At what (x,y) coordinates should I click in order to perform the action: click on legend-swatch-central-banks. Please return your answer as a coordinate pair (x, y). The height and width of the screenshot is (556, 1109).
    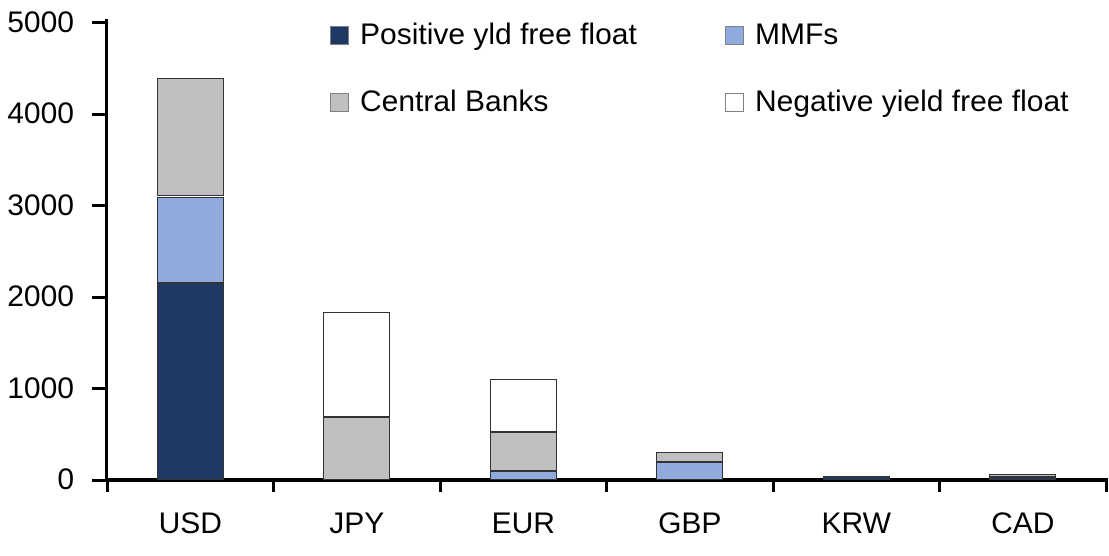
    Looking at the image, I should click on (339, 102).